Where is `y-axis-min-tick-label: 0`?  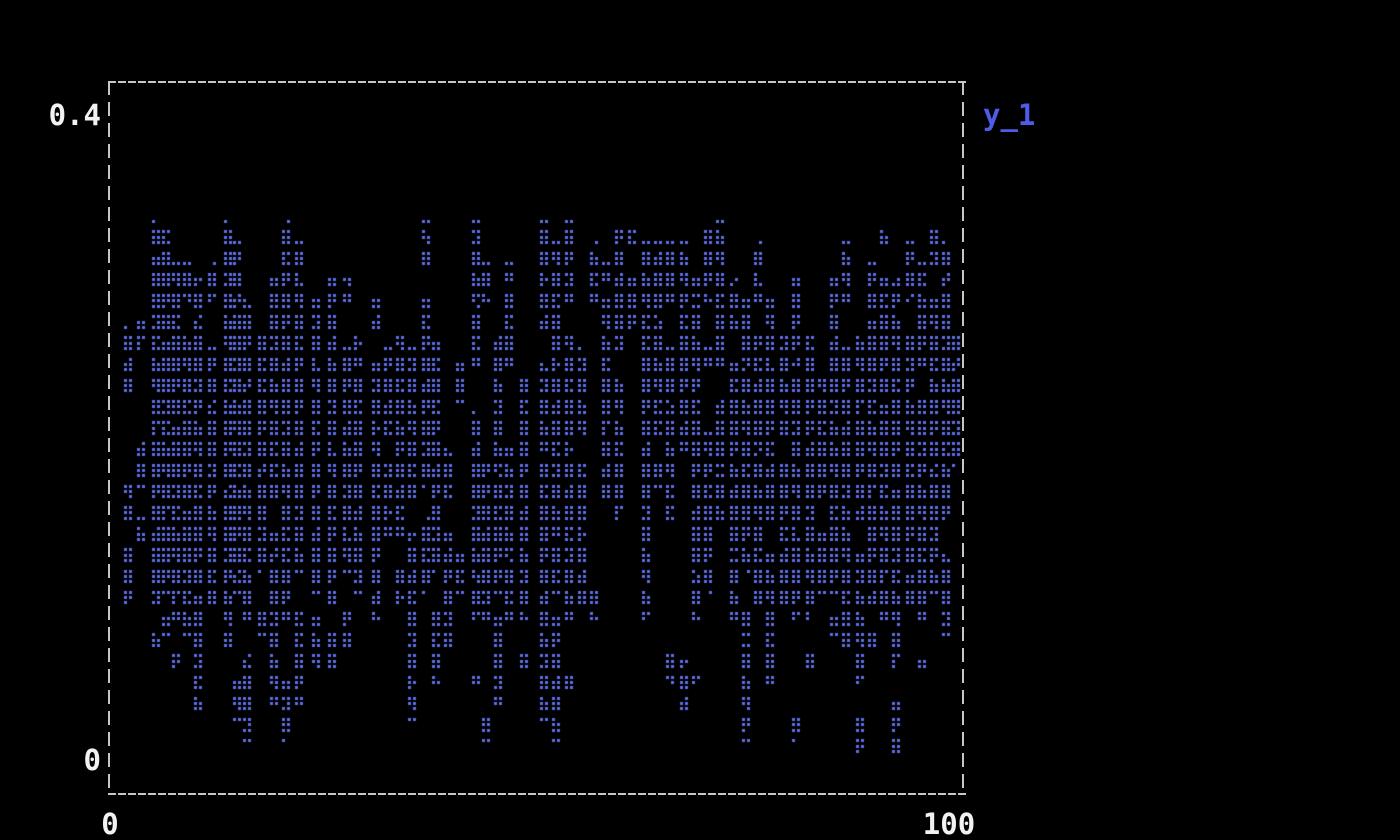 y-axis-min-tick-label: 0 is located at coordinates (92, 760).